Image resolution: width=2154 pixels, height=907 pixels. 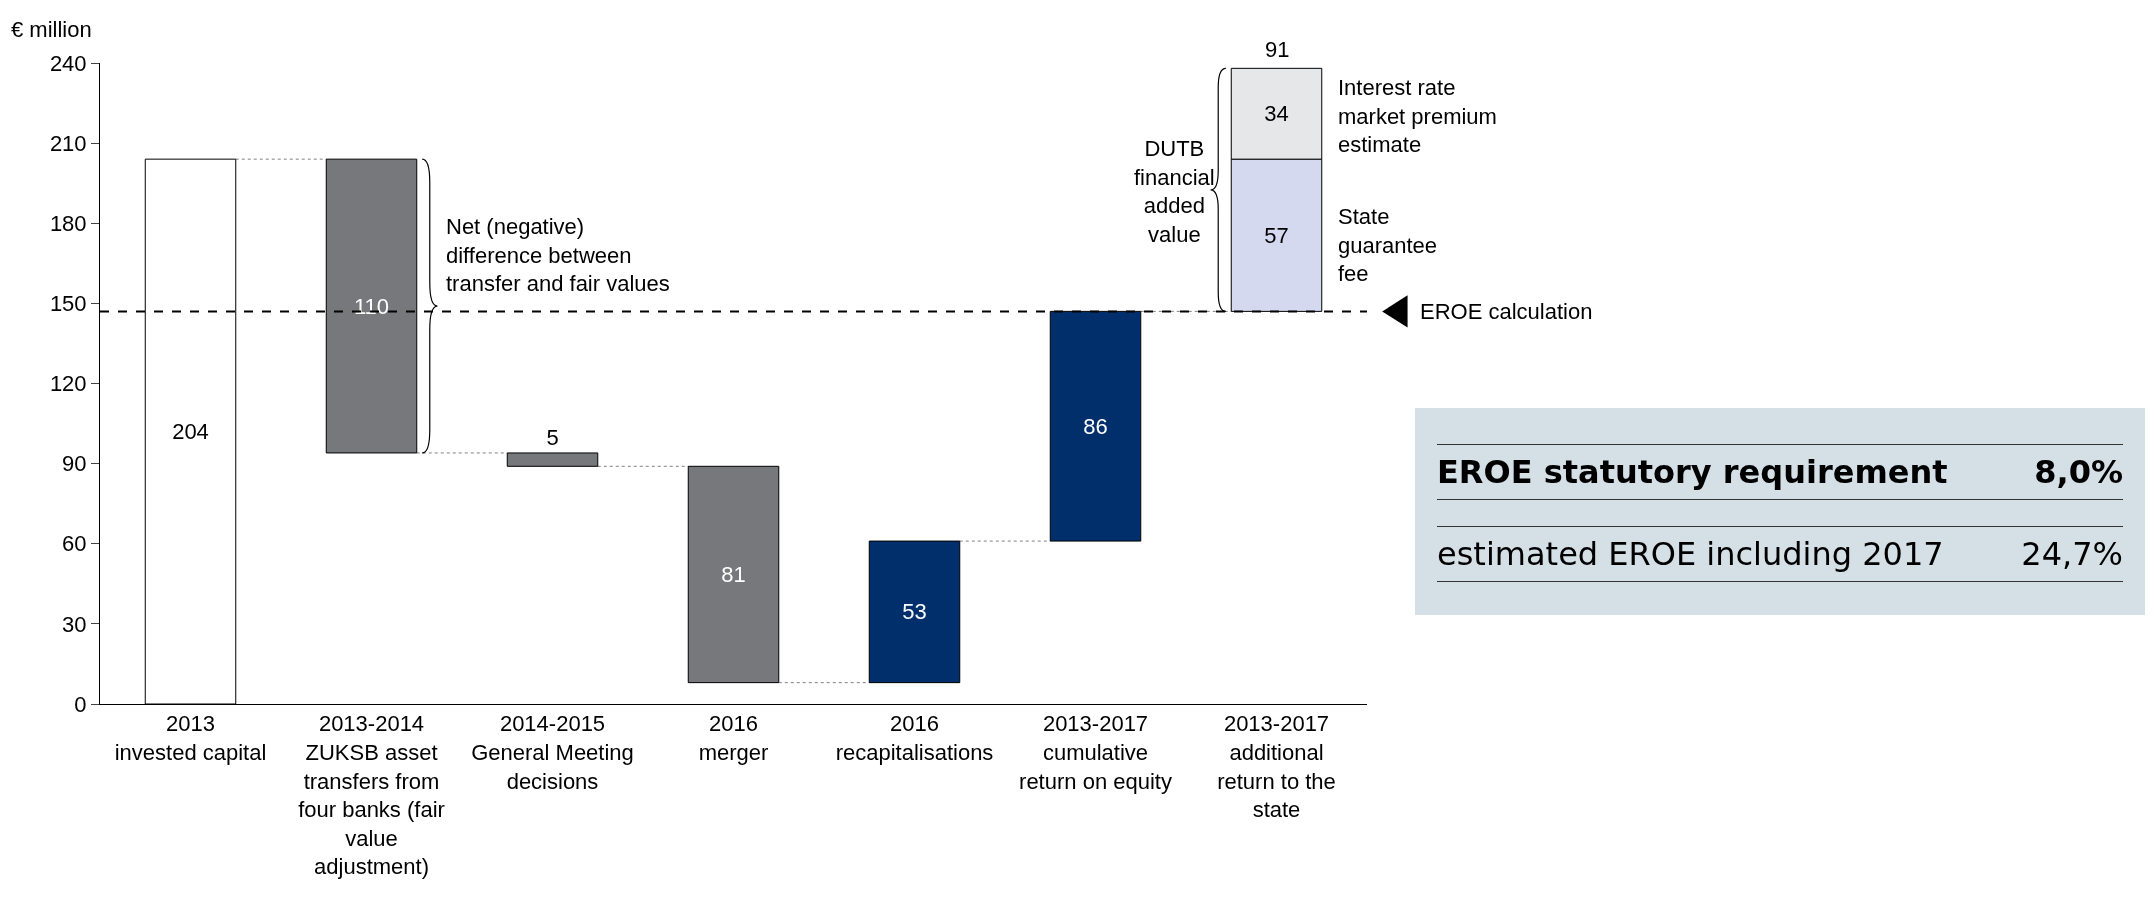 I want to click on data-label: 110, so click(x=371, y=306).